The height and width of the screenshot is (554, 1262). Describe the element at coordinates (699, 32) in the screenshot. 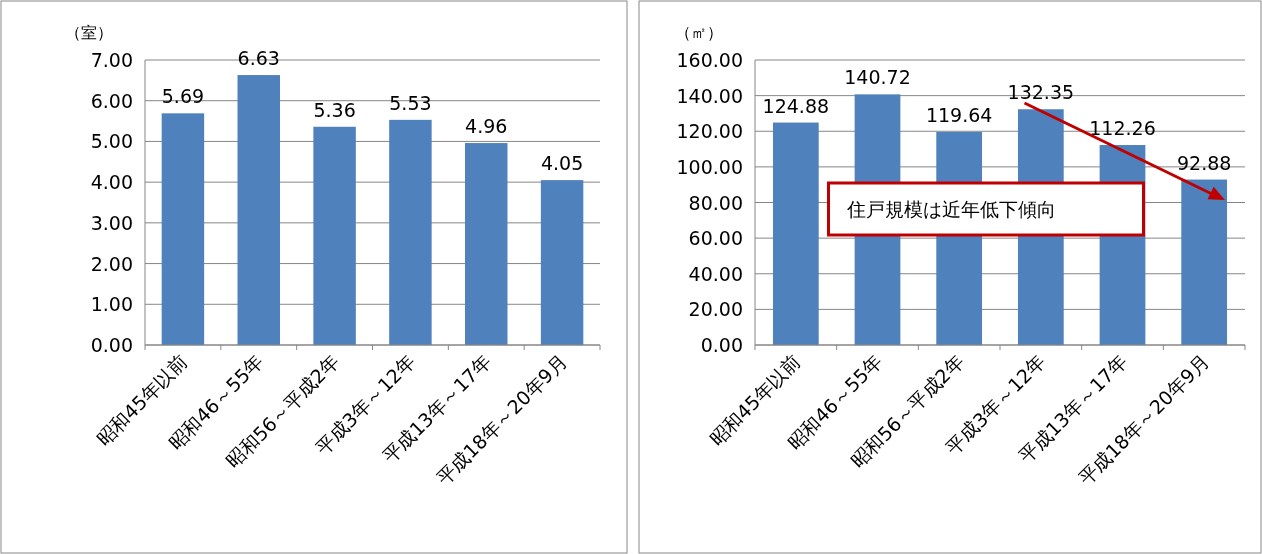

I see `y-axis-title: （㎡）` at that location.